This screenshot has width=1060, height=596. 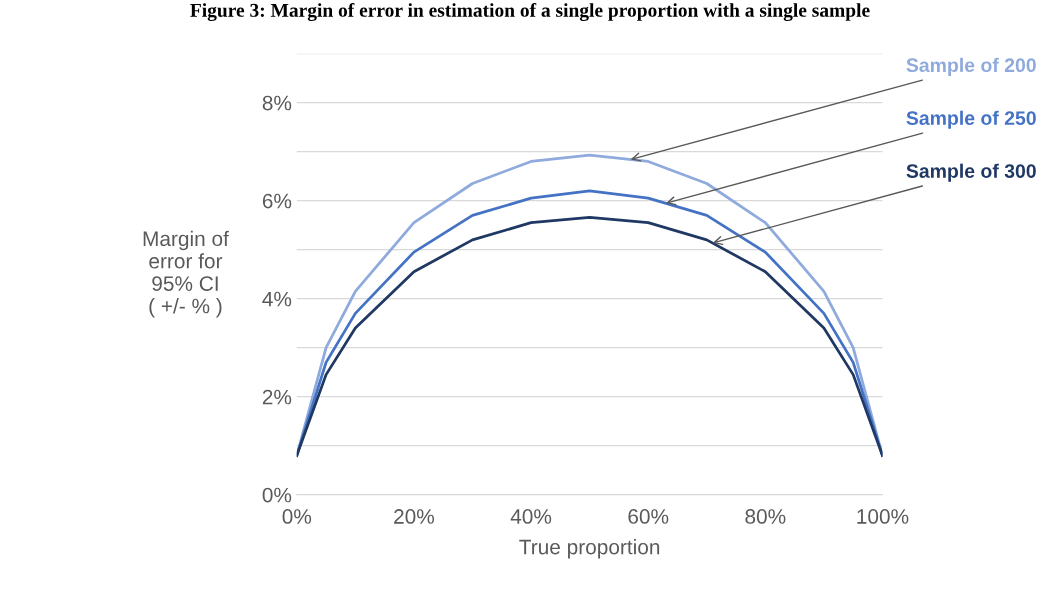 I want to click on x-tick-label: 100%, so click(x=883, y=516).